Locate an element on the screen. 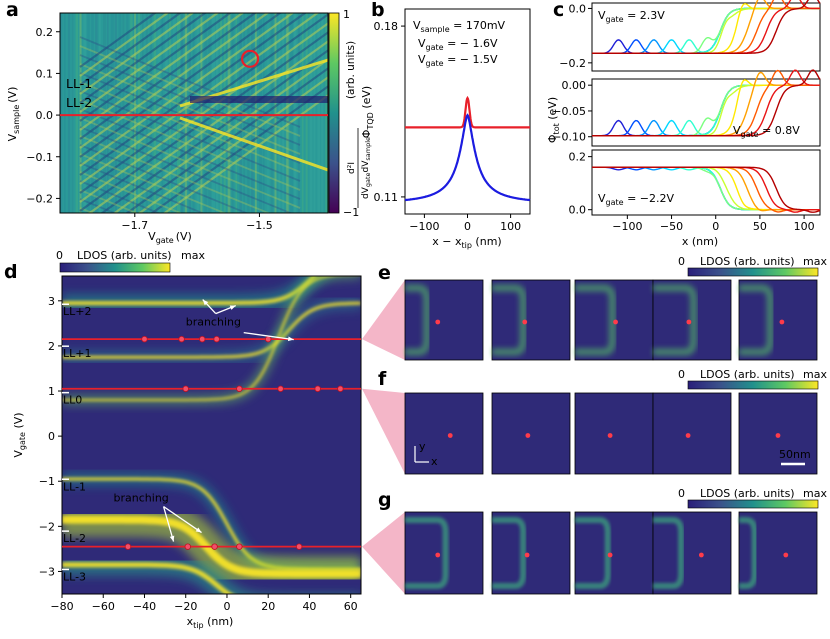  x-tick-label: −1.7 is located at coordinates (134, 225).